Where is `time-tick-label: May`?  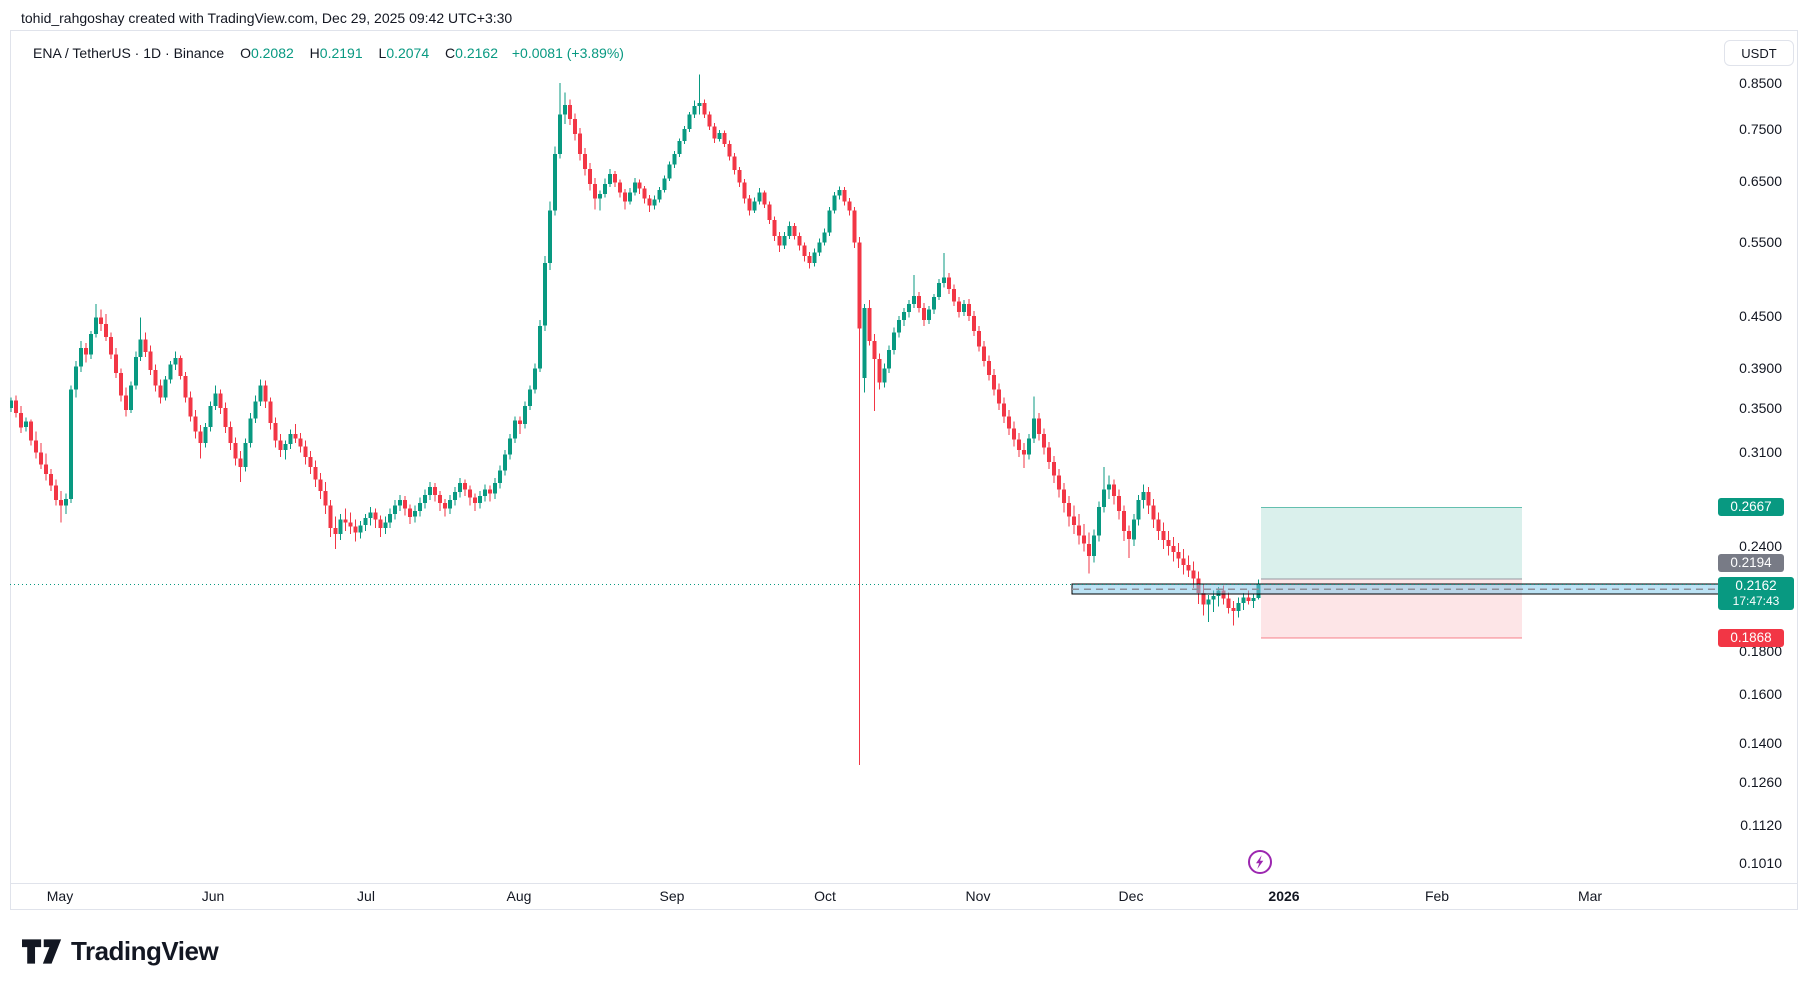 time-tick-label: May is located at coordinates (60, 896).